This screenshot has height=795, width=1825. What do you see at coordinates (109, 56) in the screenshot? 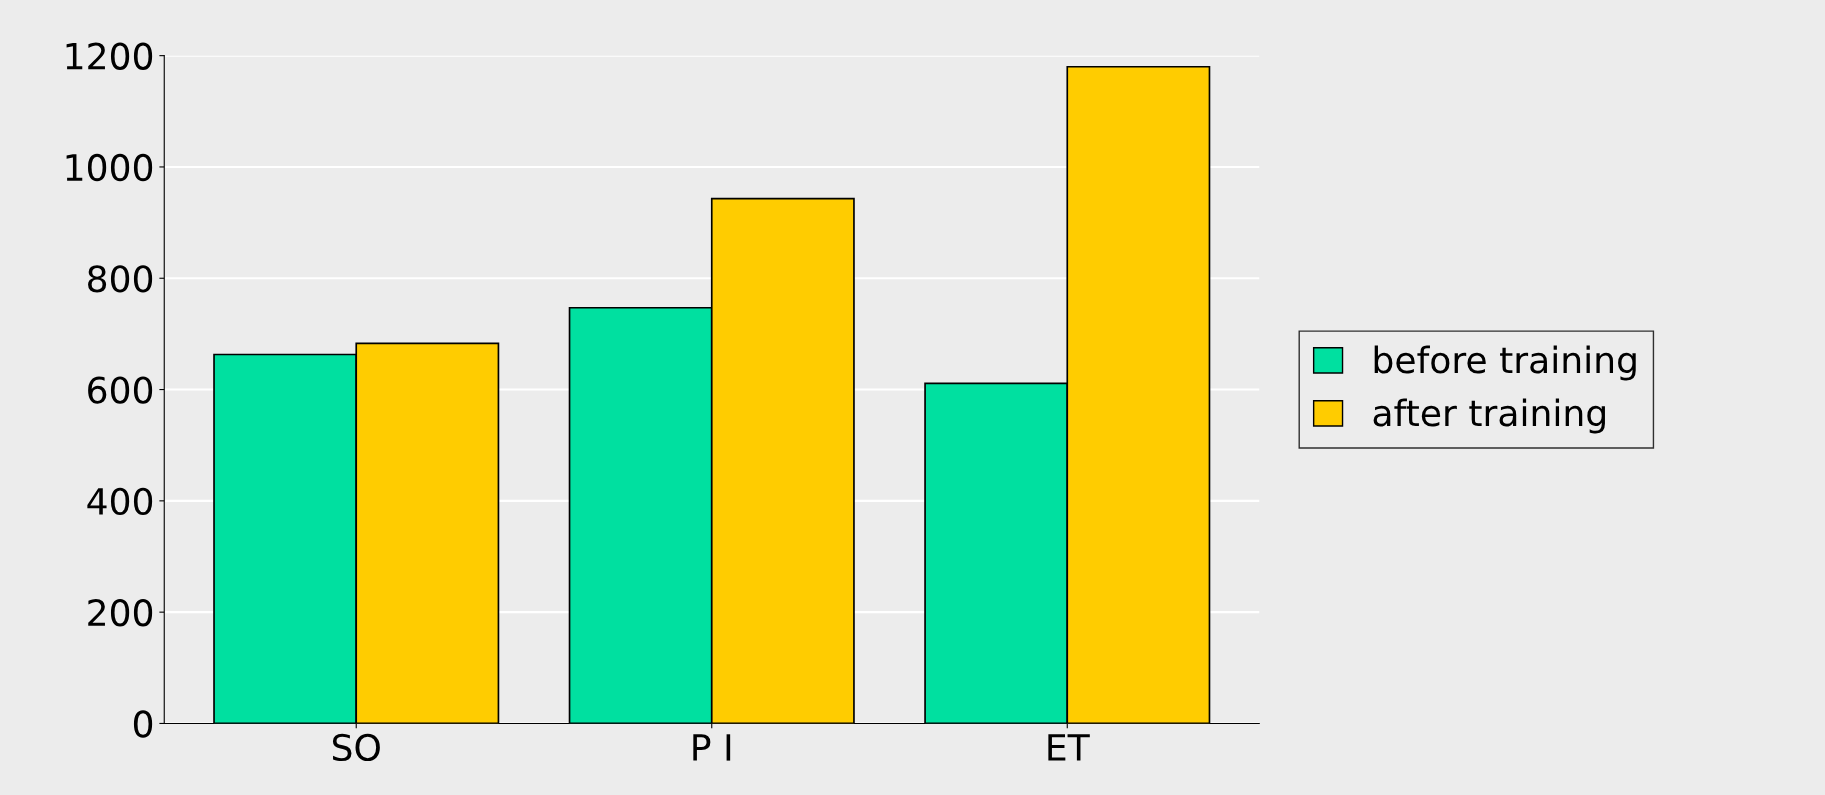
I see `y-tick-label: 1200` at bounding box center [109, 56].